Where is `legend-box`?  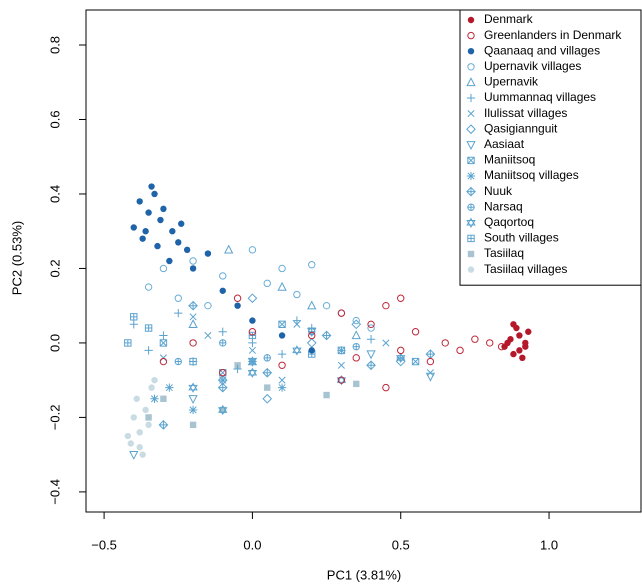
legend-box is located at coordinates (550, 147).